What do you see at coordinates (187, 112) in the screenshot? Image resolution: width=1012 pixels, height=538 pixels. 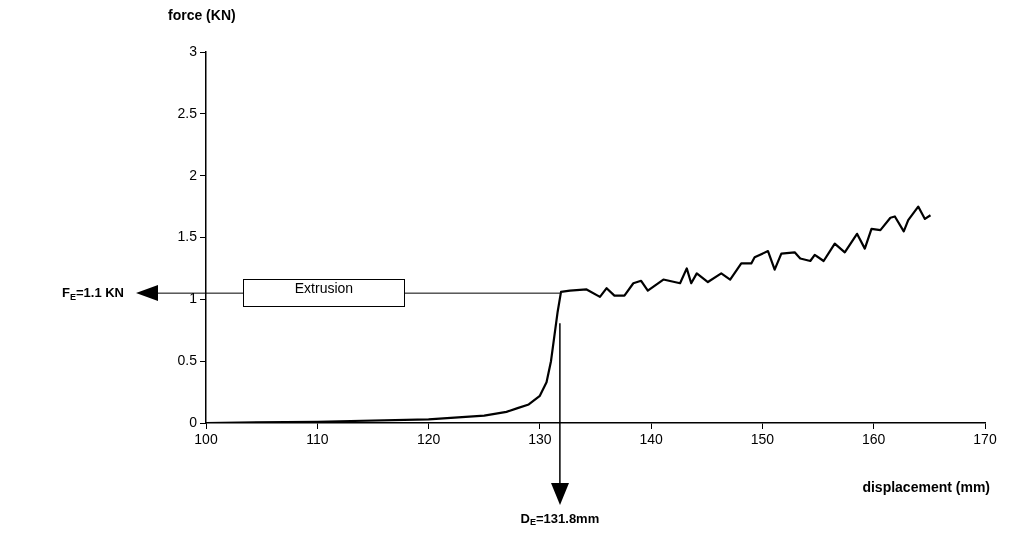 I see `y-tick-label: 2.5` at bounding box center [187, 112].